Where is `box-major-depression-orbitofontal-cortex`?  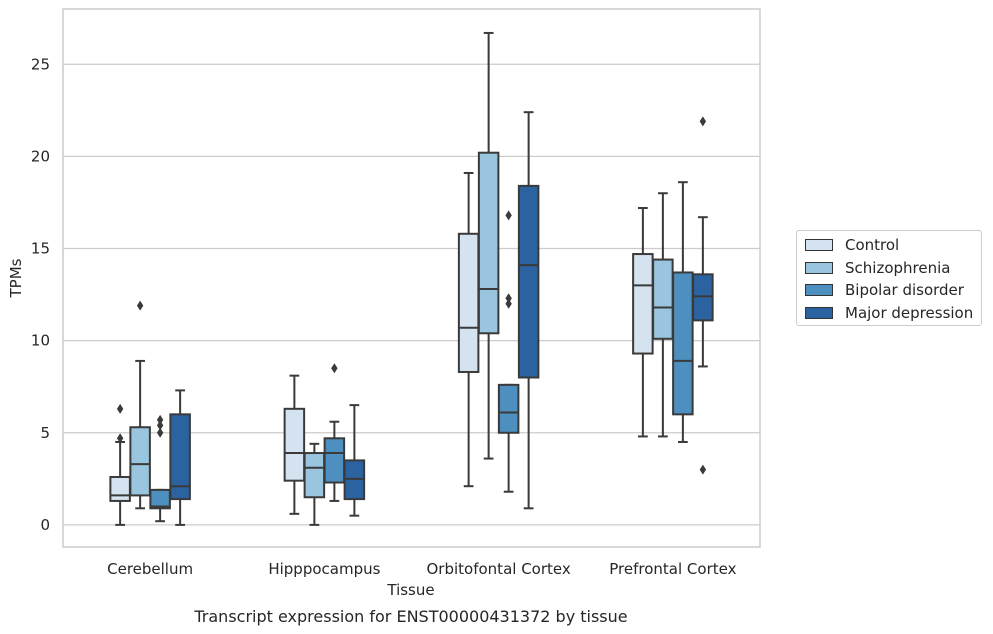 box-major-depression-orbitofontal-cortex is located at coordinates (528, 310).